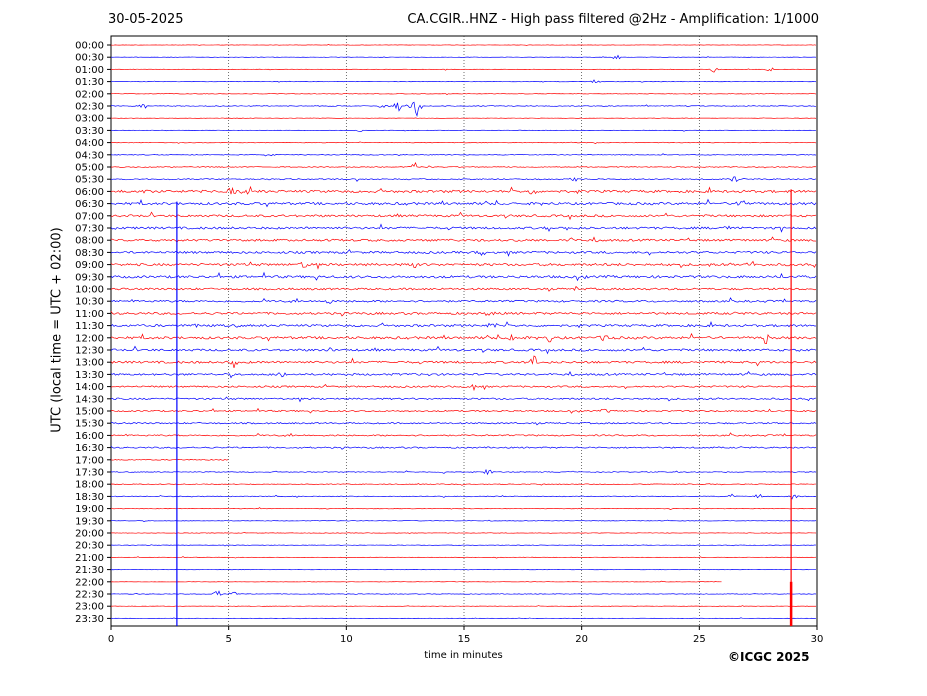  I want to click on y-tick-label: 15:00, so click(89, 412).